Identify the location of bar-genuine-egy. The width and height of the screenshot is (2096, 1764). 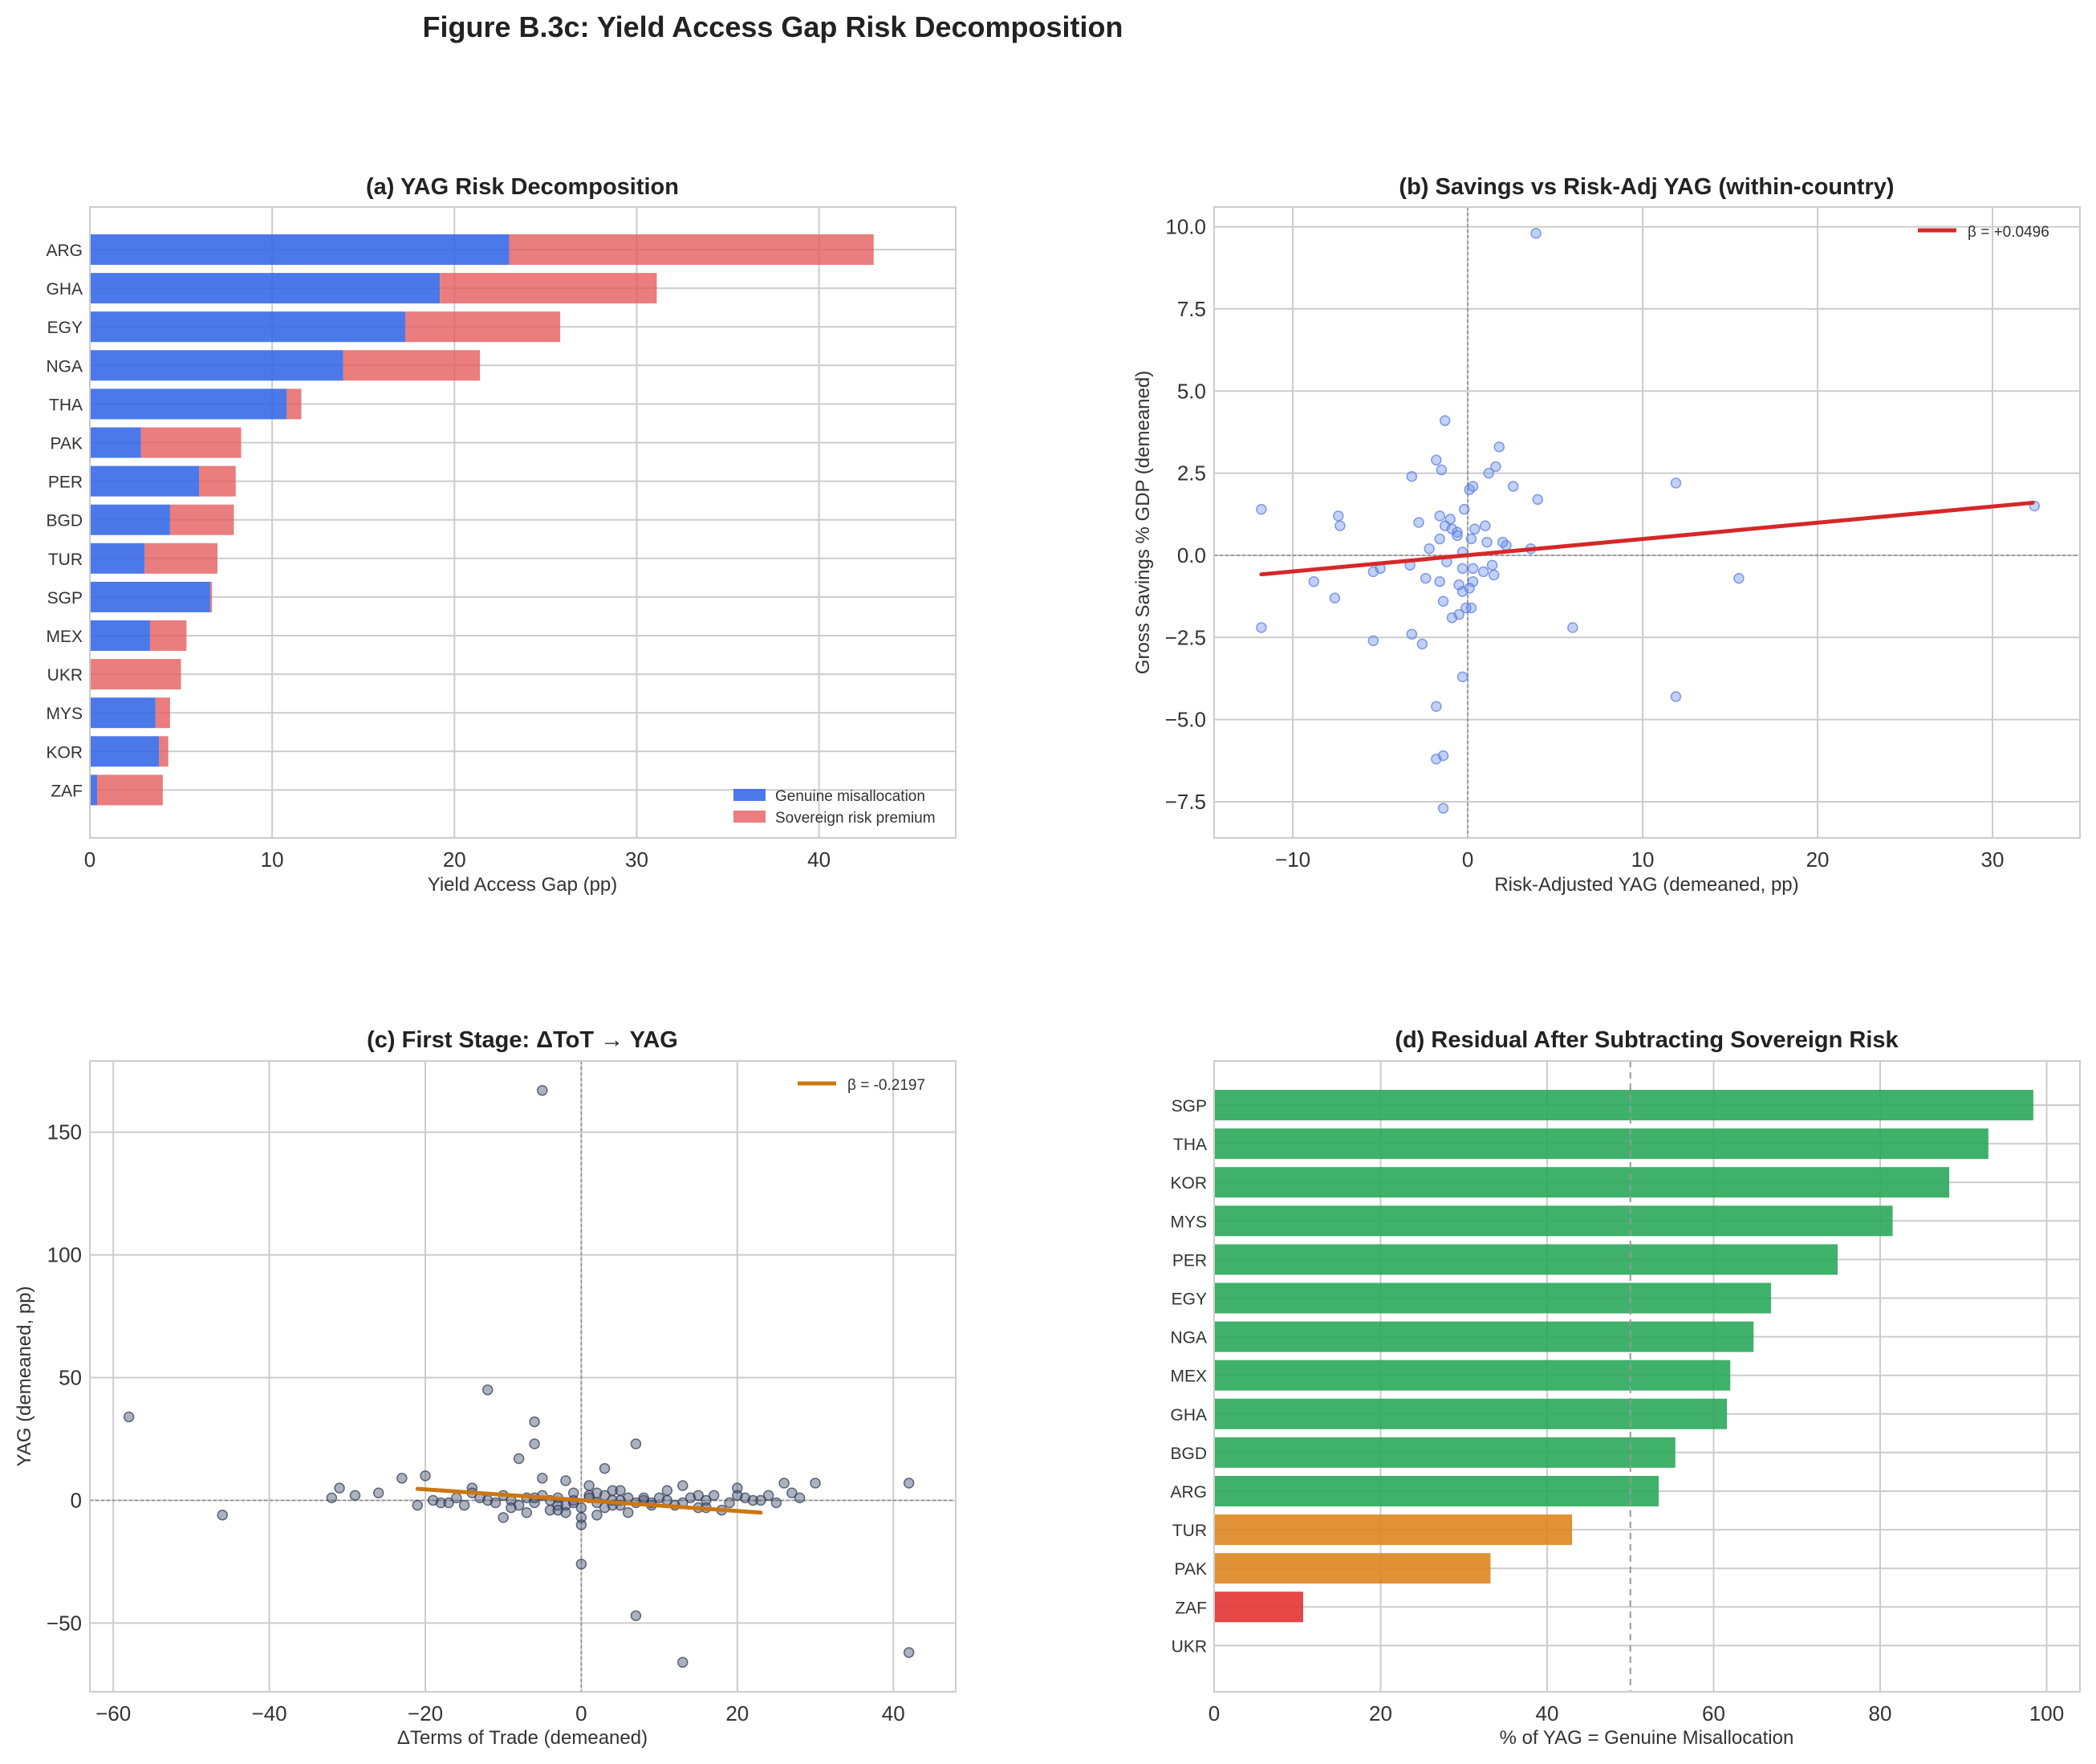
(248, 327).